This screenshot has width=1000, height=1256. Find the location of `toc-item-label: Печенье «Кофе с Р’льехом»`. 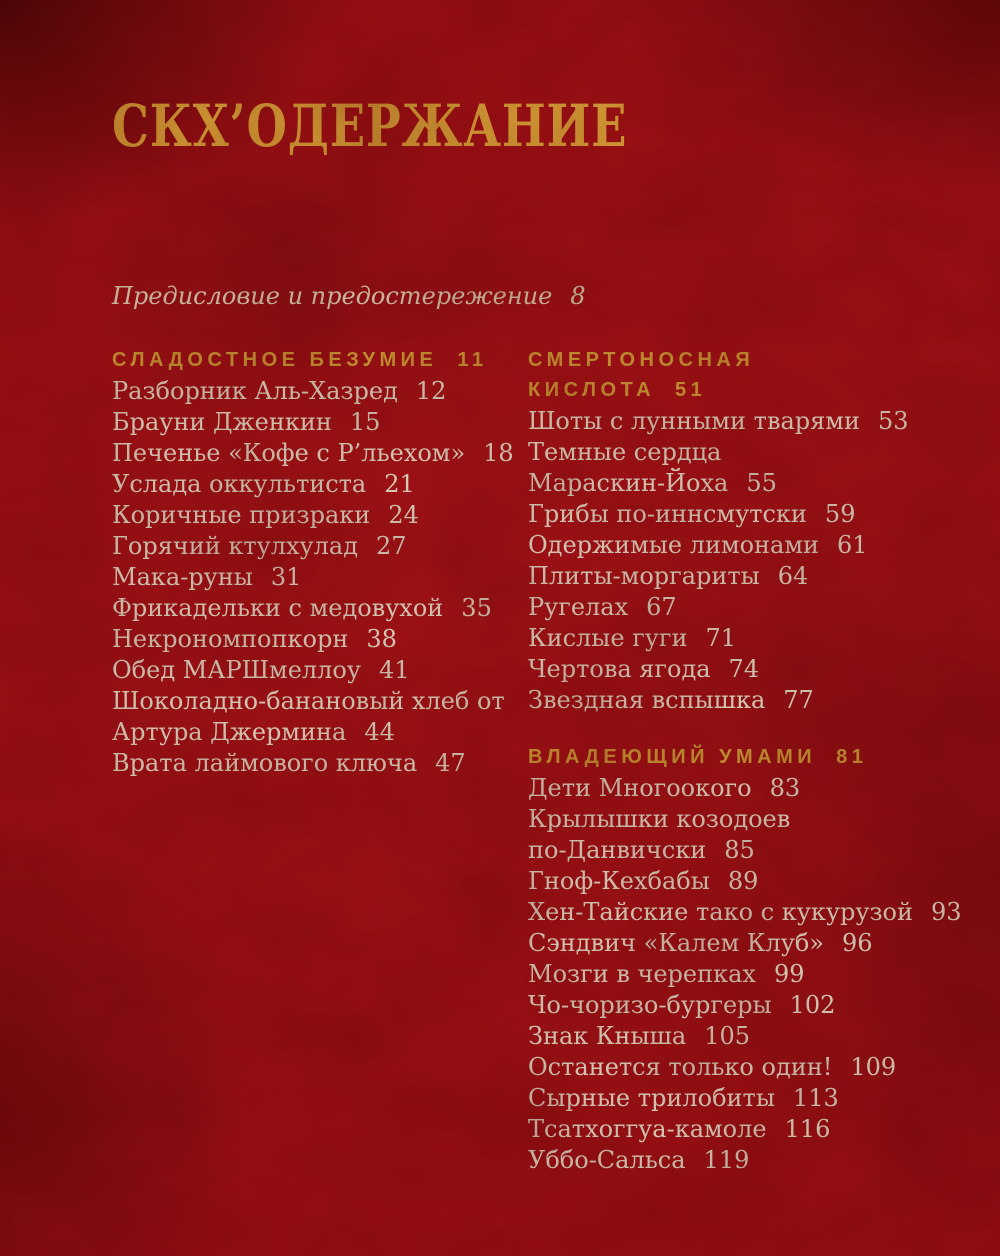

toc-item-label: Печенье «Кофе с Р’льехом» is located at coordinates (289, 453).